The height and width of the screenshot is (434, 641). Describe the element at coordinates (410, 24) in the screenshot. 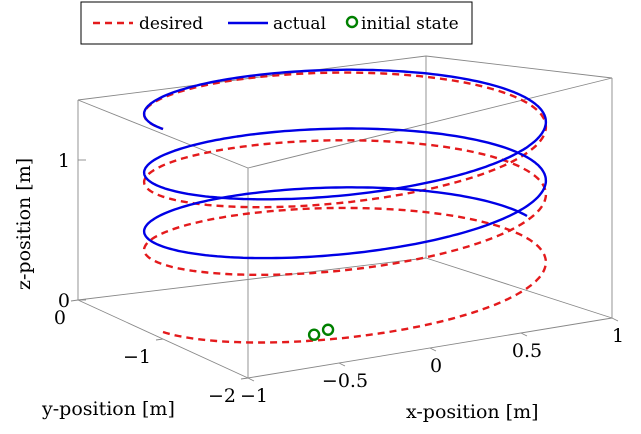

I see `legend-label-initial-state: initial state` at that location.